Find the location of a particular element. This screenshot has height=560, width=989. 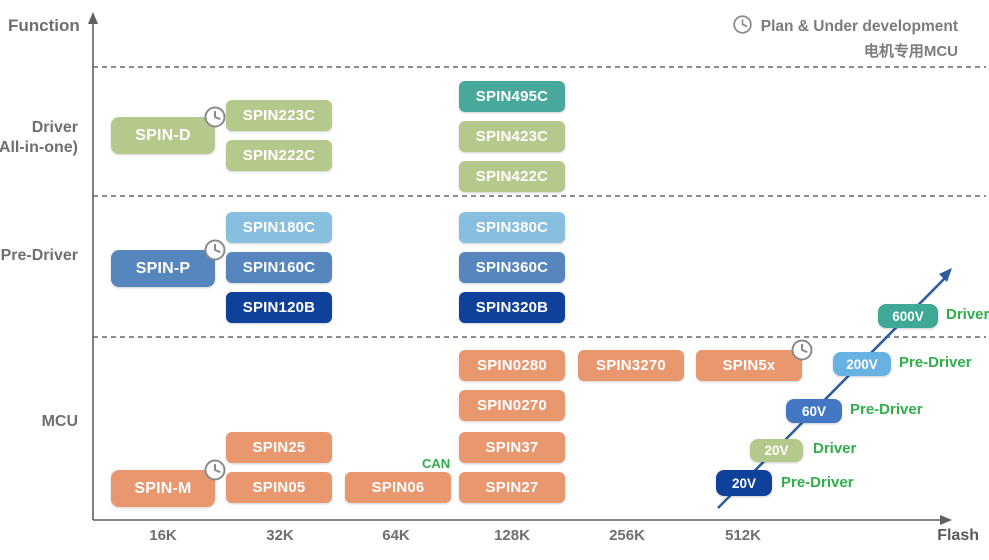

product-spin-d: SPIN-D is located at coordinates (168, 130).